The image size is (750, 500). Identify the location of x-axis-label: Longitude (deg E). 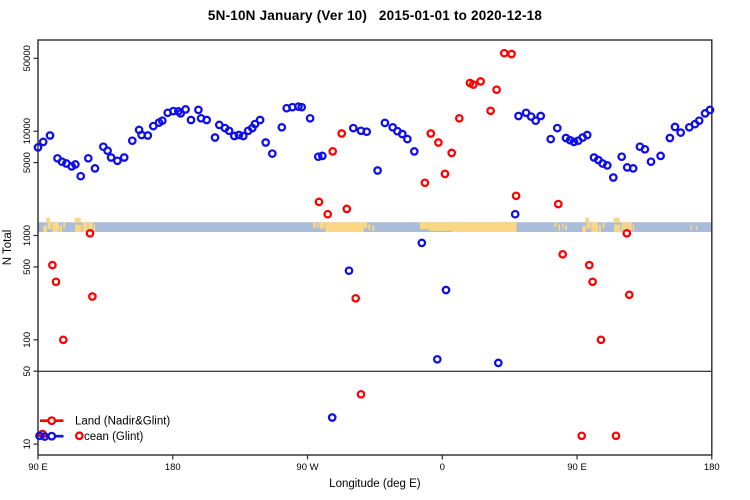
(375, 484).